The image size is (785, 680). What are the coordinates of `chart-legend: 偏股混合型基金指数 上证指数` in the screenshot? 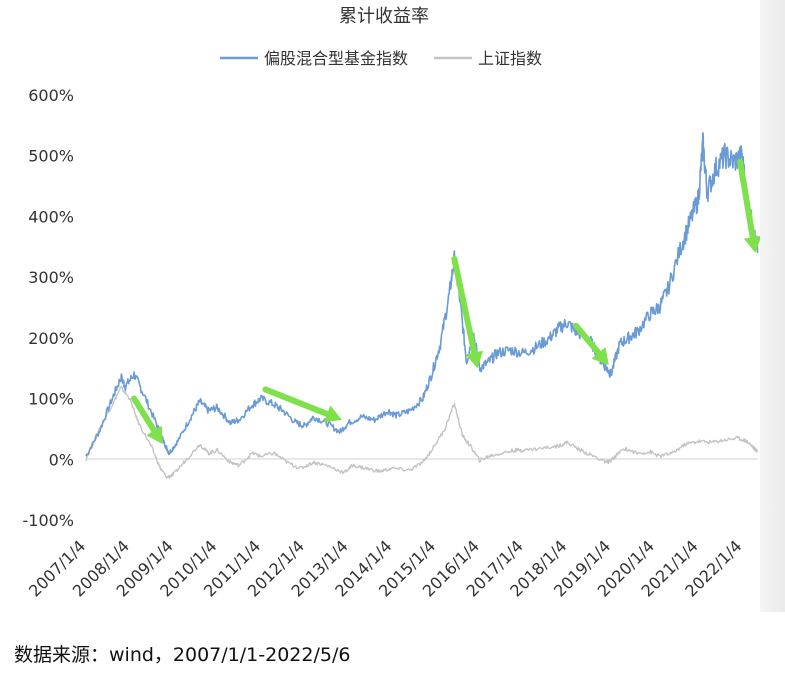 It's located at (381, 58).